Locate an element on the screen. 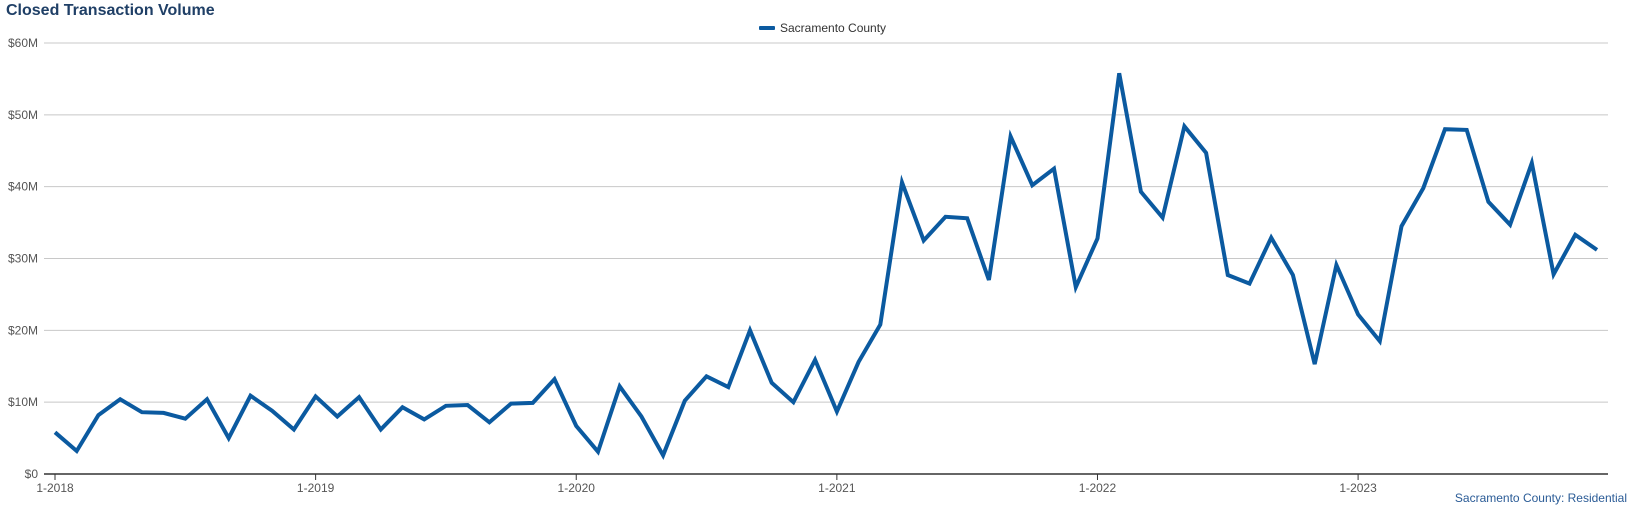 This screenshot has width=1633, height=513. x-tick-label: 1-2020 is located at coordinates (577, 488).